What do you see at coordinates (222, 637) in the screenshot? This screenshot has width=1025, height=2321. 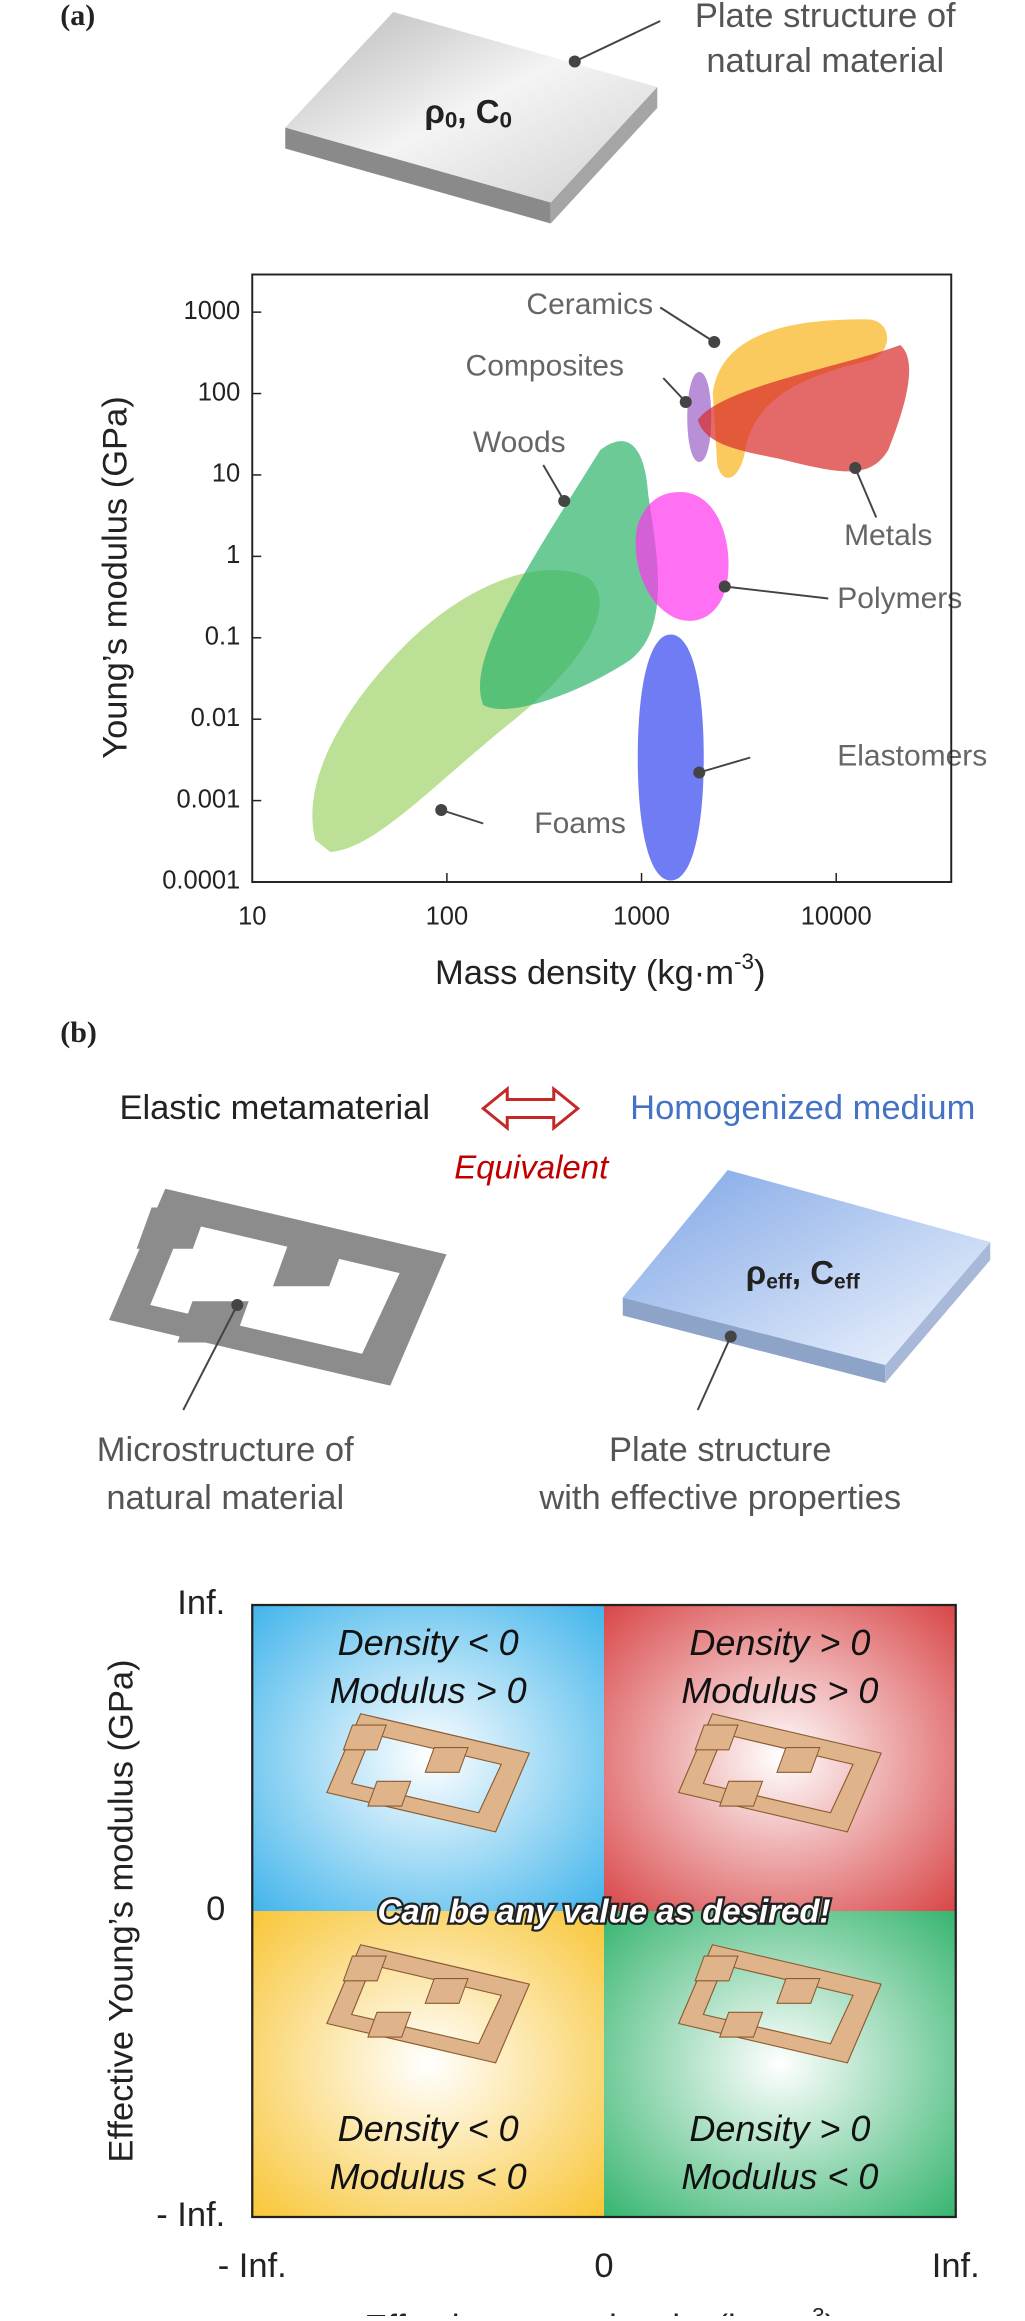 I see `y-tick-label: 0.1` at bounding box center [222, 637].